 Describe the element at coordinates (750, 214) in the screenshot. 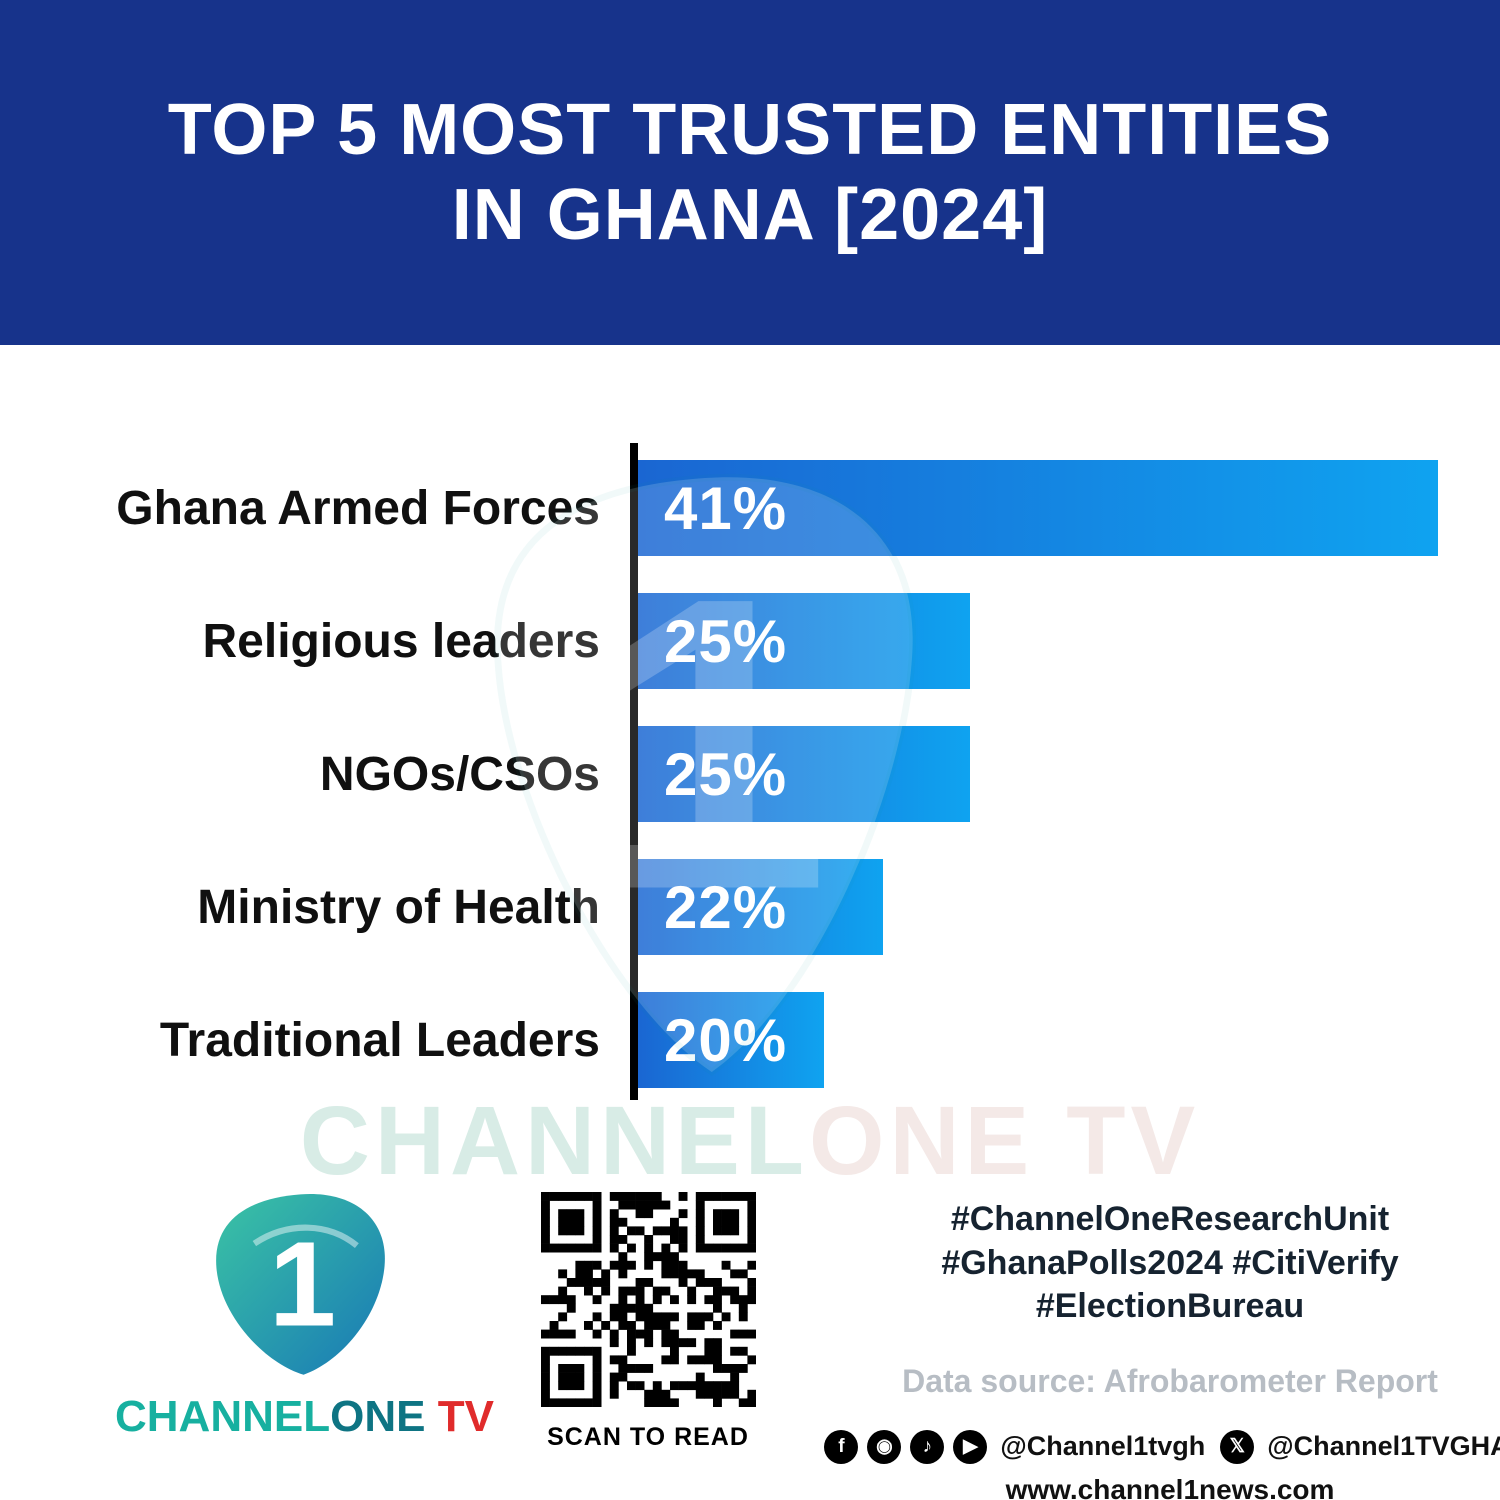

I see `page-title-line2: IN GHANA [2024]` at that location.